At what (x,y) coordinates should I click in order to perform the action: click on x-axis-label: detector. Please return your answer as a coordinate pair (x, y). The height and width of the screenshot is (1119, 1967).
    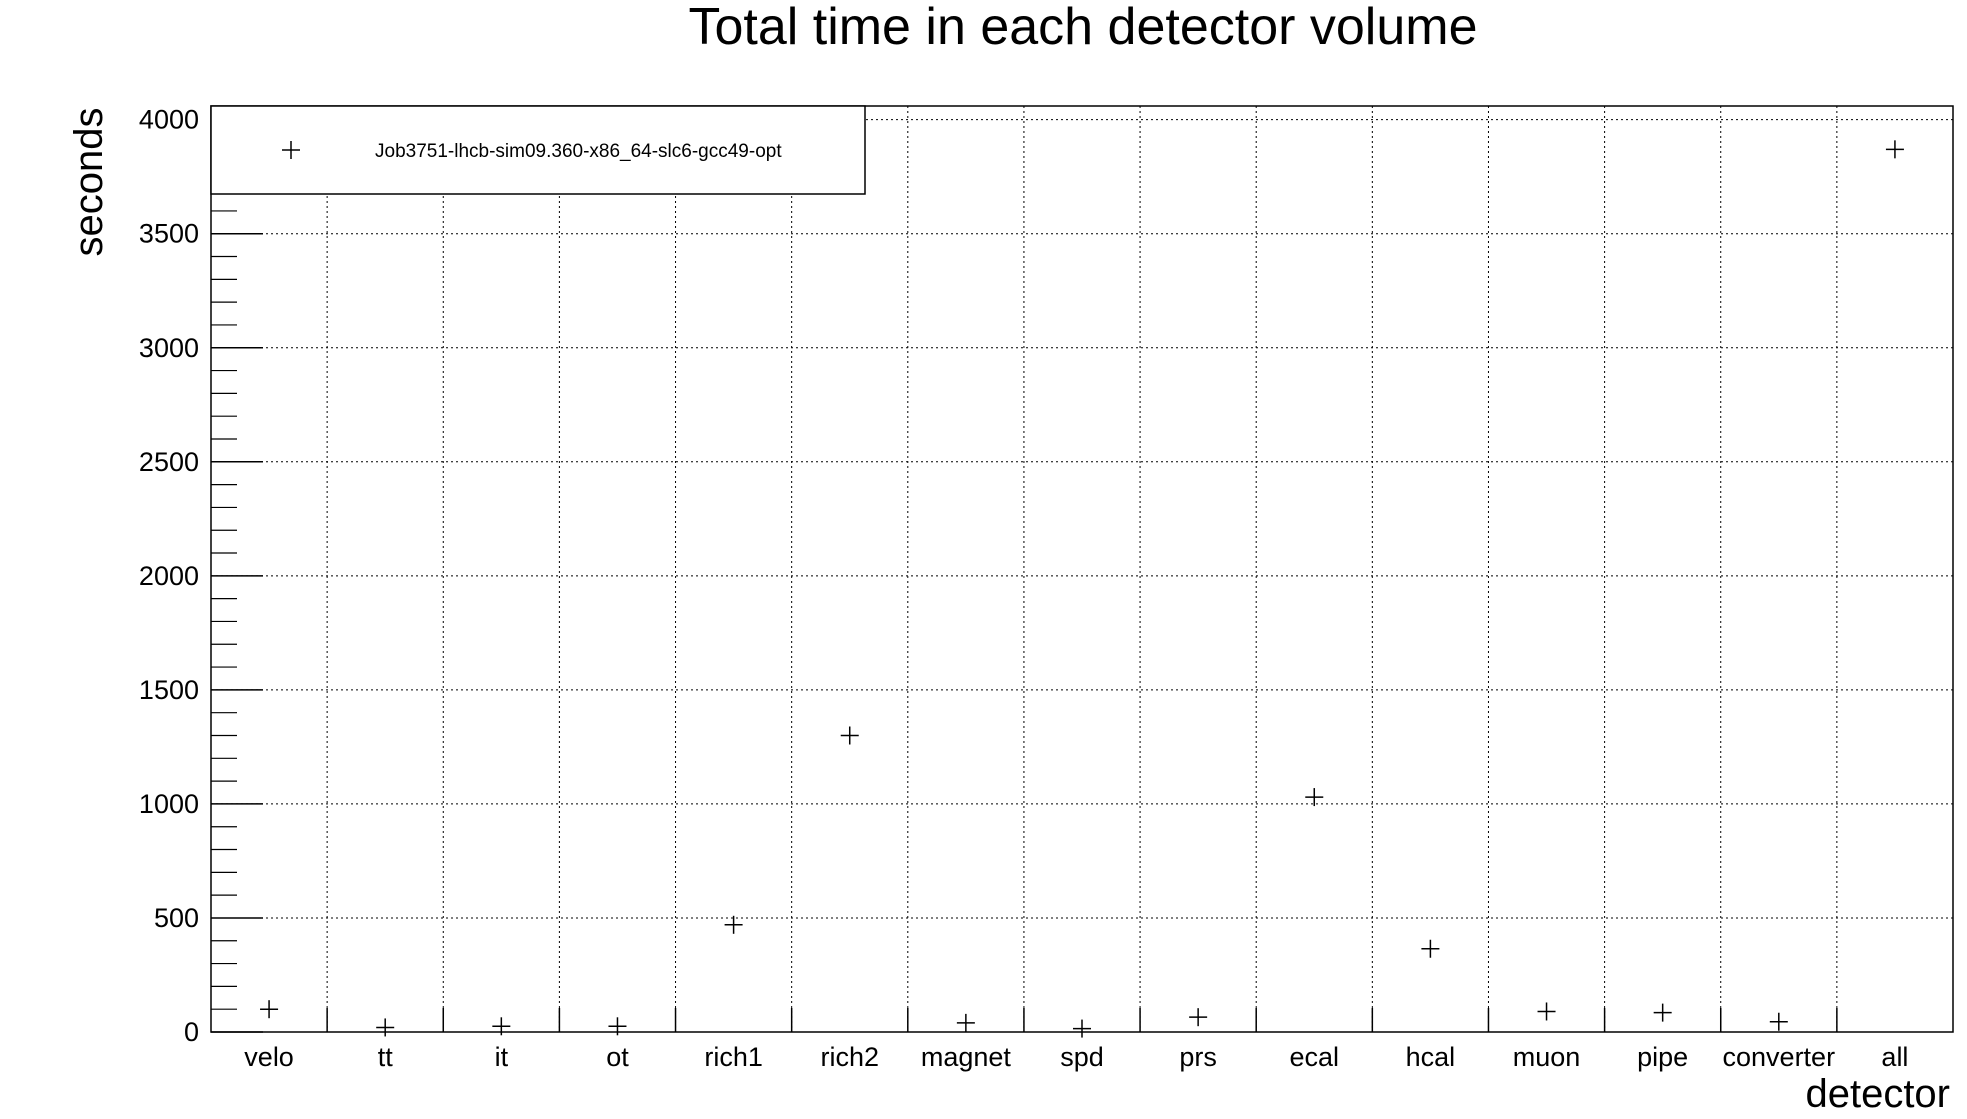
    Looking at the image, I should click on (1877, 1093).